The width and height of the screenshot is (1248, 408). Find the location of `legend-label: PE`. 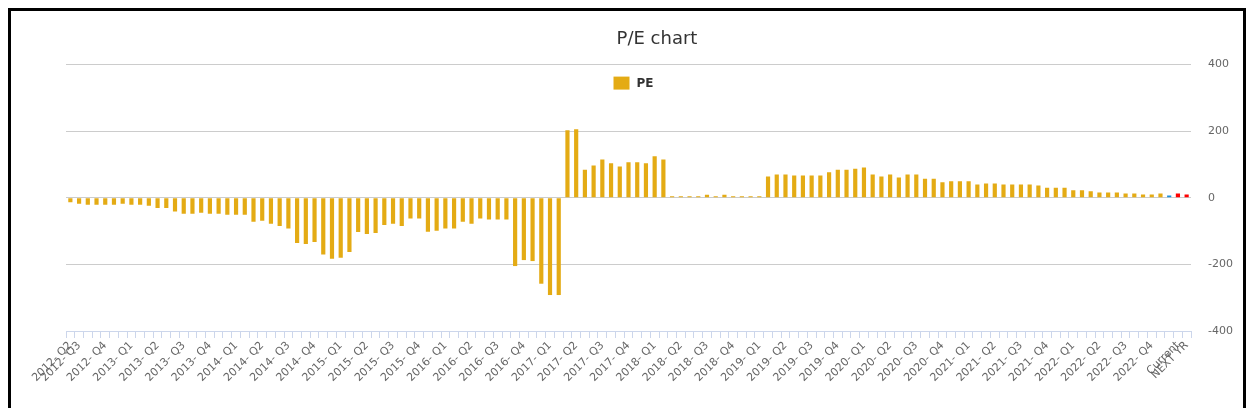

legend-label: PE is located at coordinates (645, 82).